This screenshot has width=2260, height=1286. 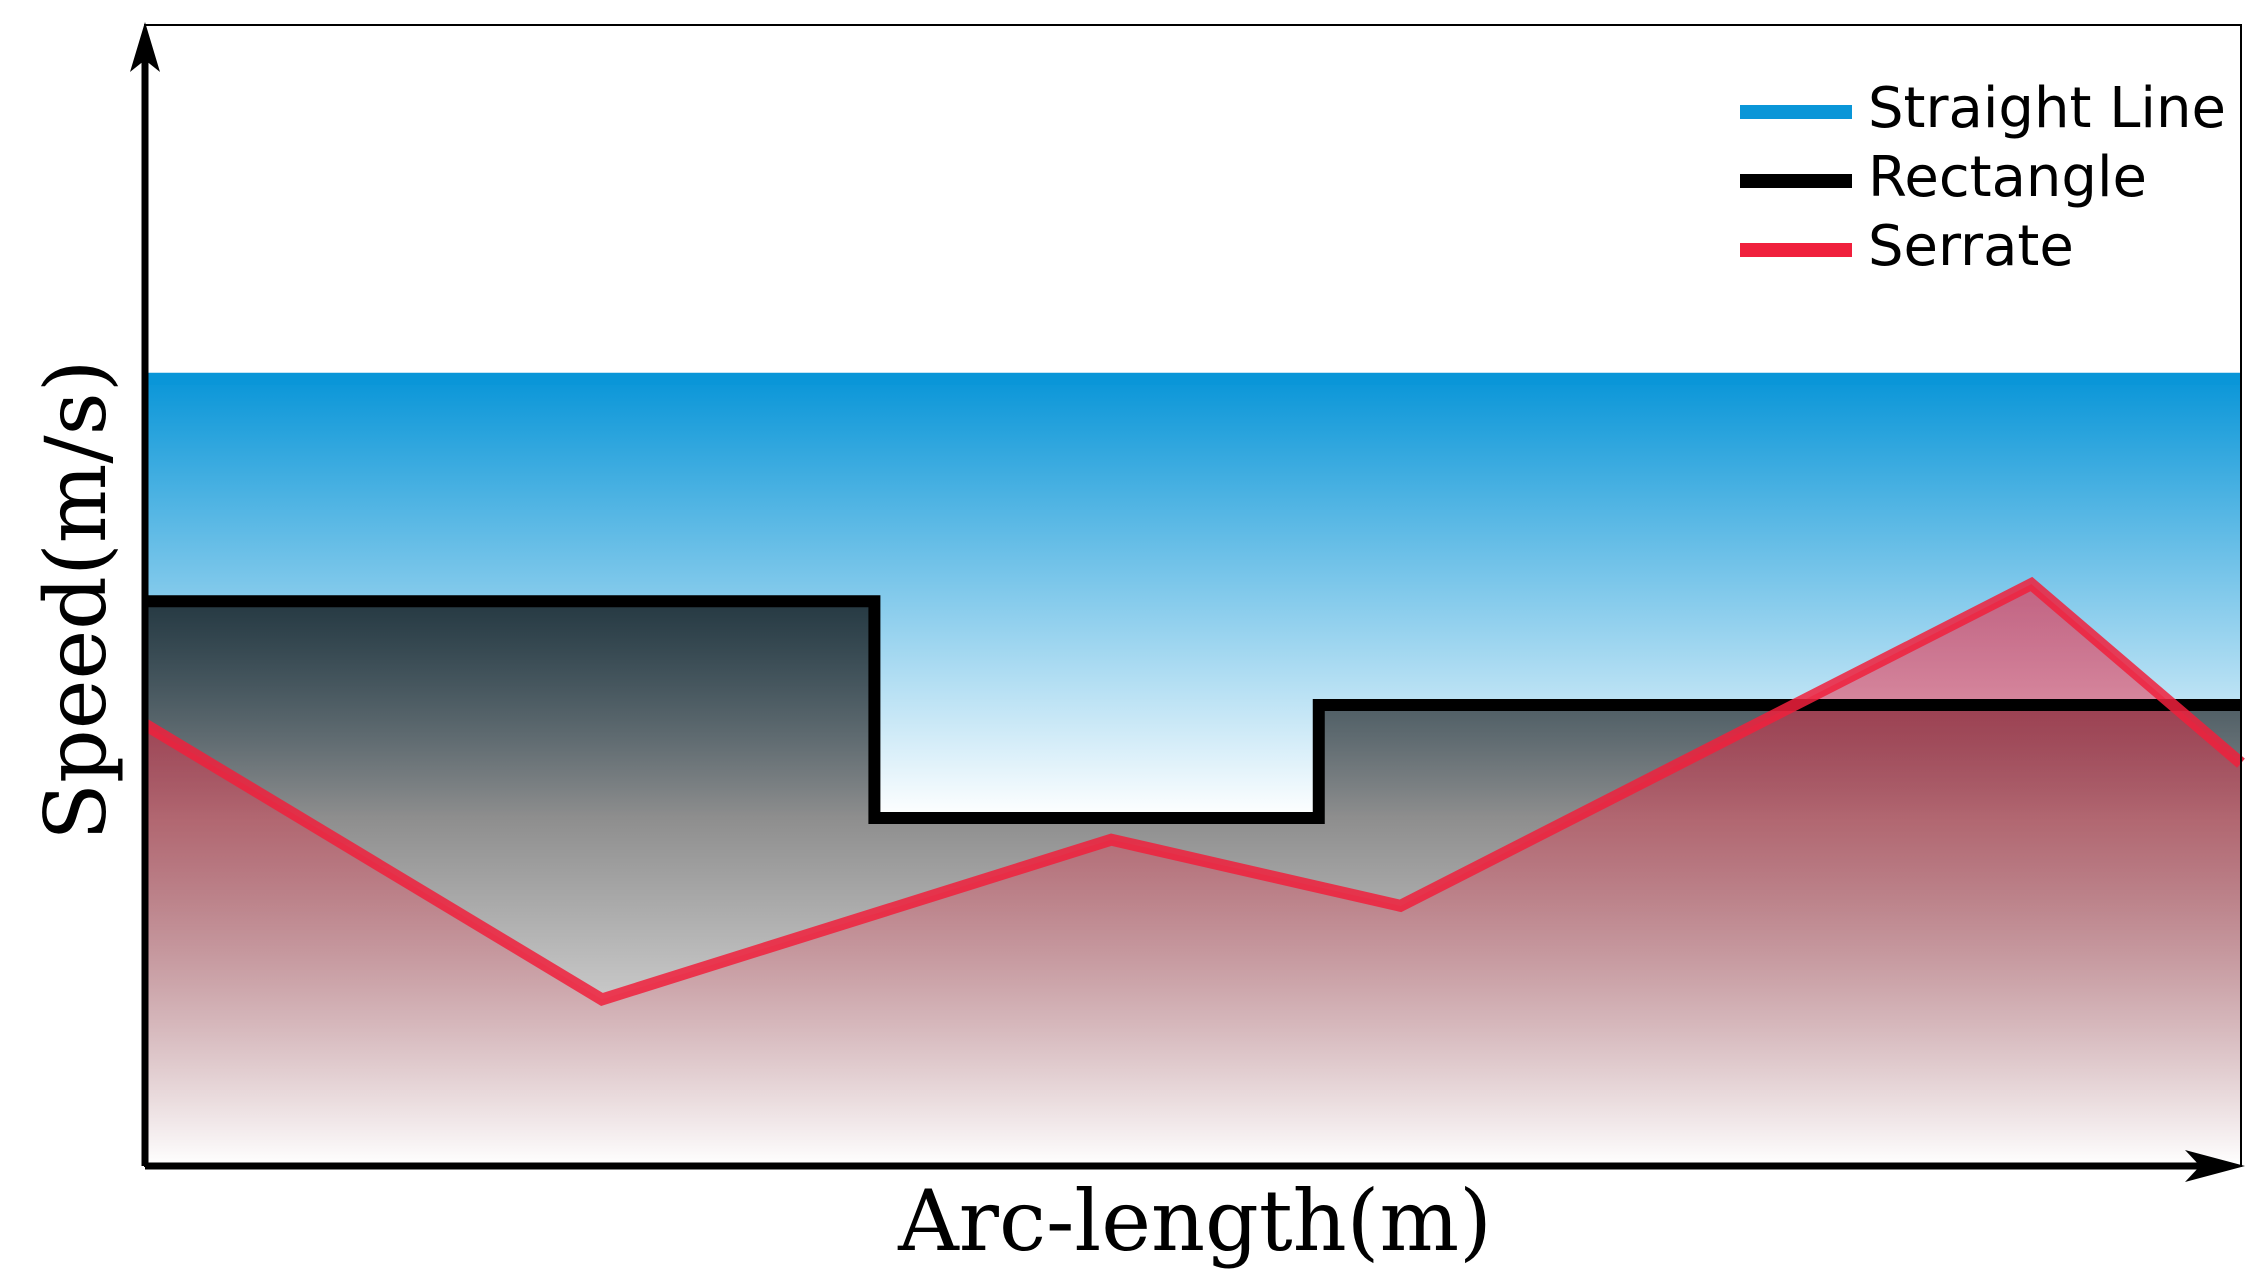 I want to click on y-axis-title: Speed(m/s), so click(x=76, y=599).